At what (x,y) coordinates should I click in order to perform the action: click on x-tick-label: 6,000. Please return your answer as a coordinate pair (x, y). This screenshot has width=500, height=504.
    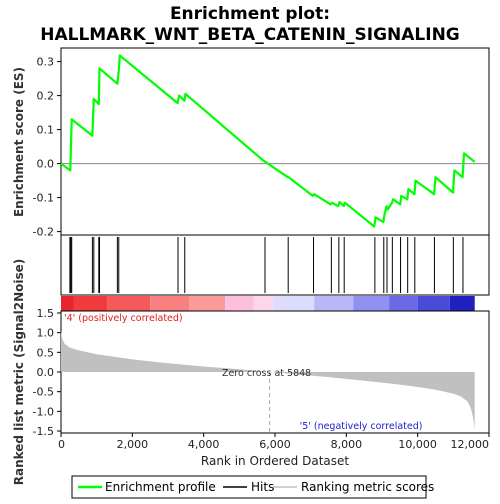
    Looking at the image, I should click on (275, 444).